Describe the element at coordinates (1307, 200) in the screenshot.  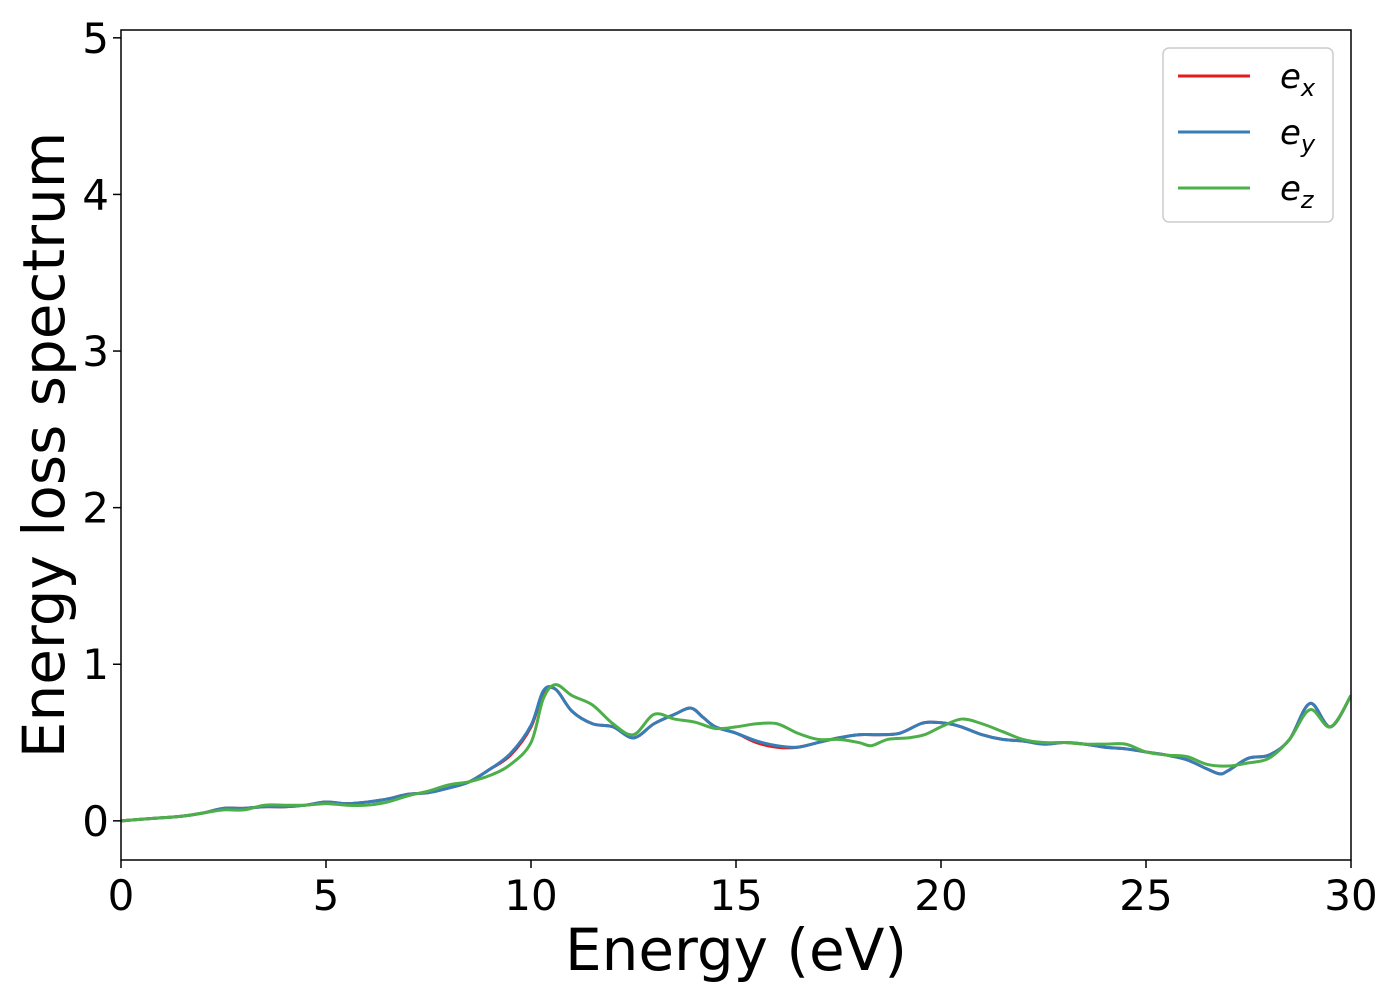
I see `legend-label-subscript: z` at that location.